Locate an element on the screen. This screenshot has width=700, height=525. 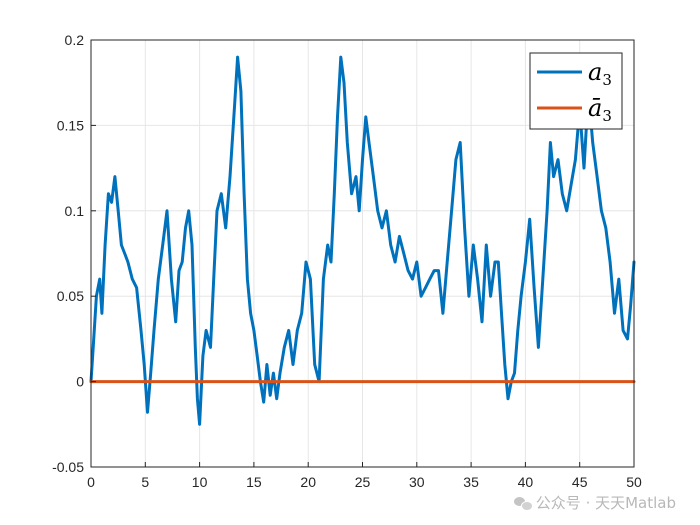
x-tick-label: 5 is located at coordinates (145, 482).